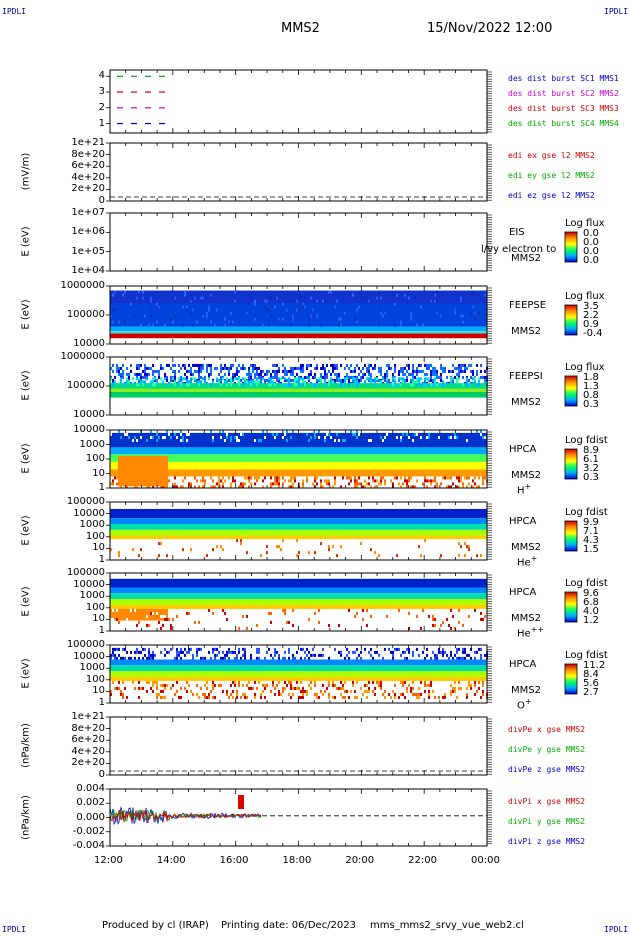 This screenshot has height=936, width=630. I want to click on instrument-spacecraft: MMS2, so click(526, 402).